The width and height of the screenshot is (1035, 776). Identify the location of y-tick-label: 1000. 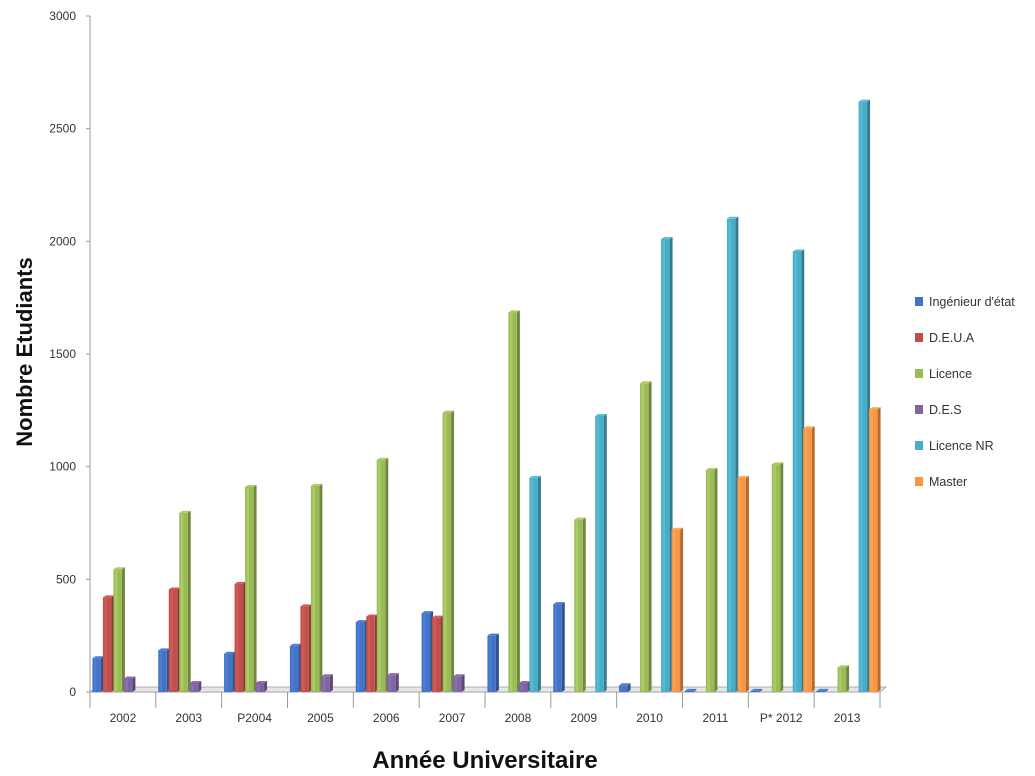
(62, 467).